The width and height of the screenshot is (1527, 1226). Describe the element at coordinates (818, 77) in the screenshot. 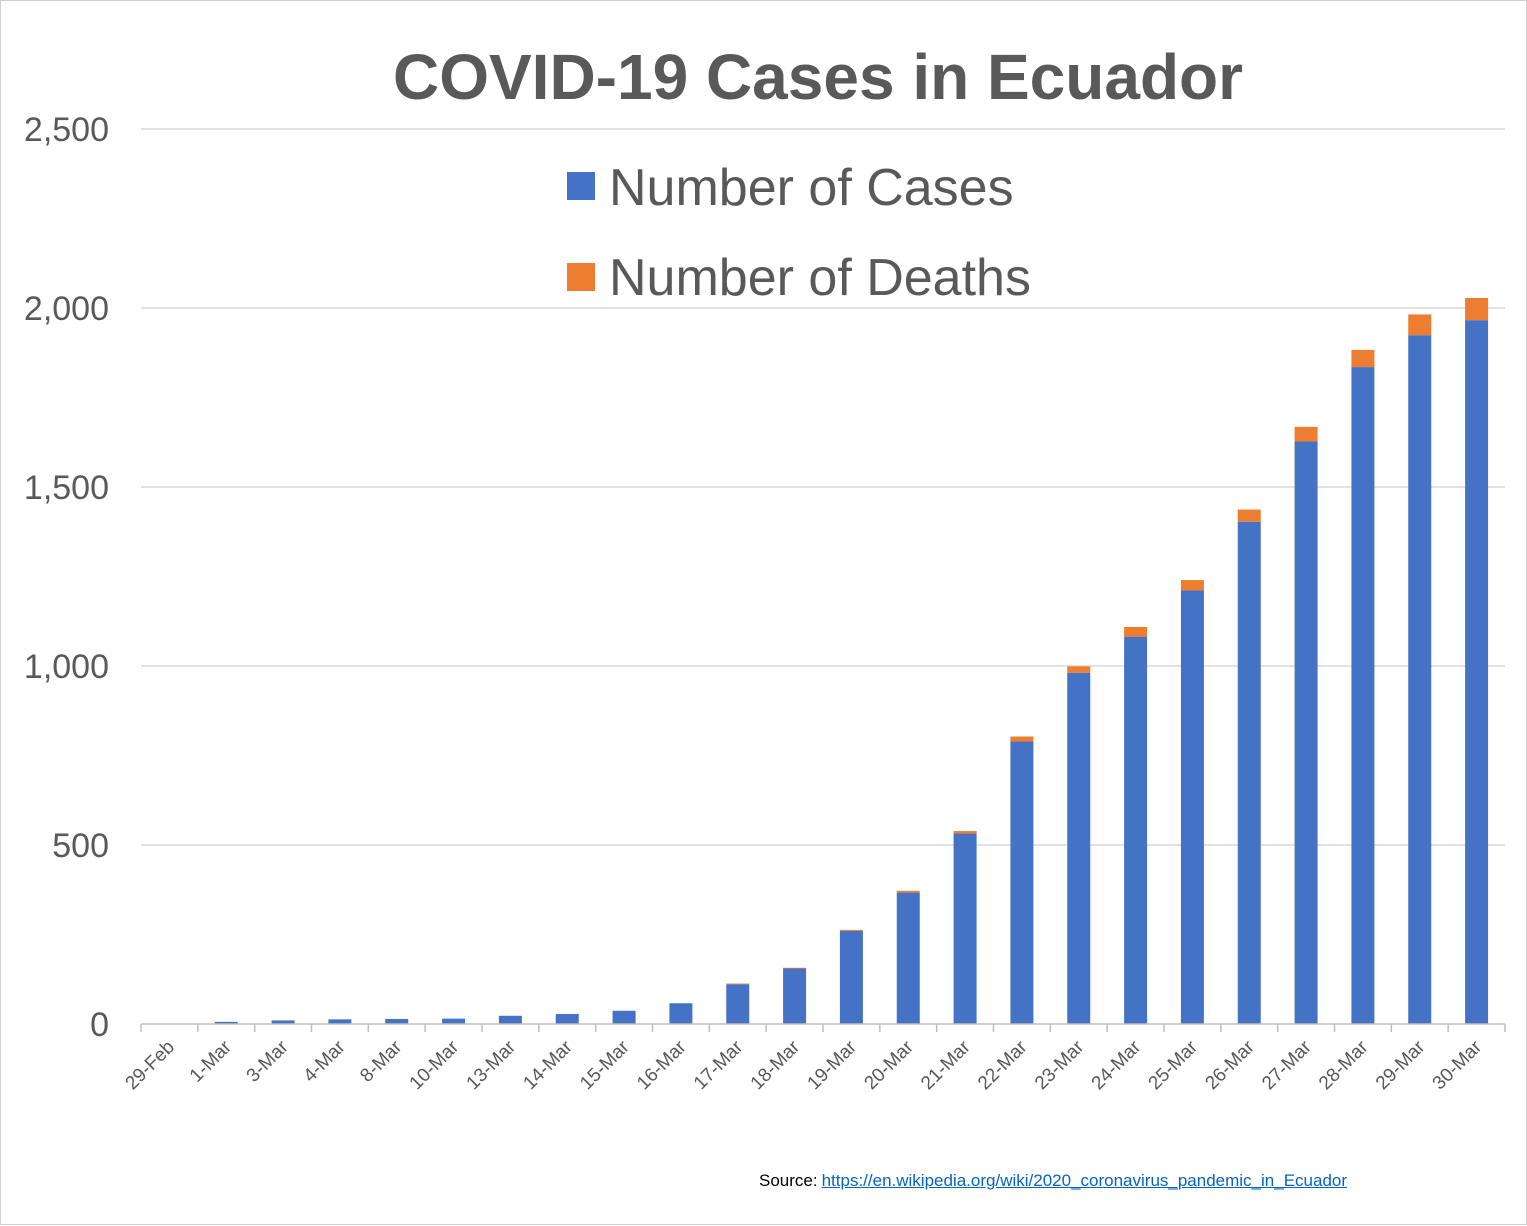

I see `chart-title: COVID-19 Cases in Ecuador` at that location.